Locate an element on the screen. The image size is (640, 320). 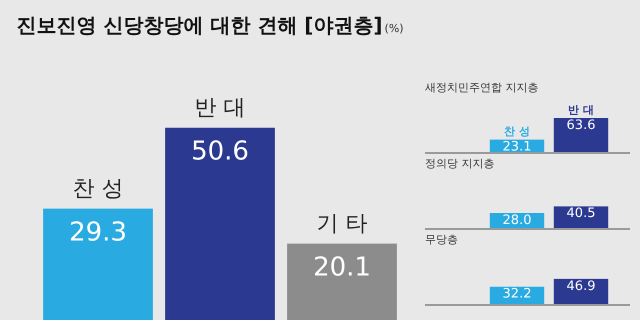
data-label: 28.0 is located at coordinates (517, 220).